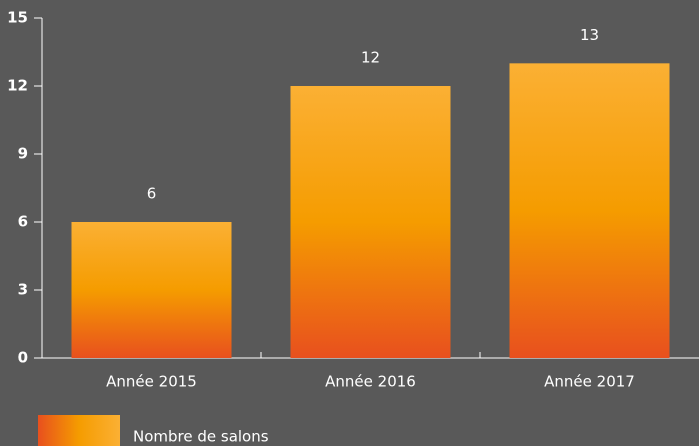 This screenshot has height=446, width=699. I want to click on y-tick-label: 3, so click(23, 290).